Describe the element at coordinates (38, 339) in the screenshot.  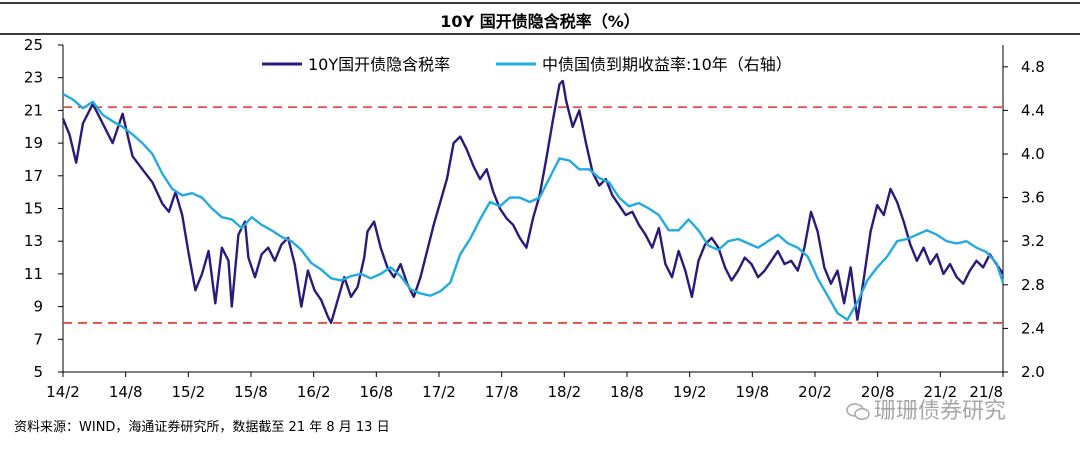
I see `left-tick-label: 7` at that location.